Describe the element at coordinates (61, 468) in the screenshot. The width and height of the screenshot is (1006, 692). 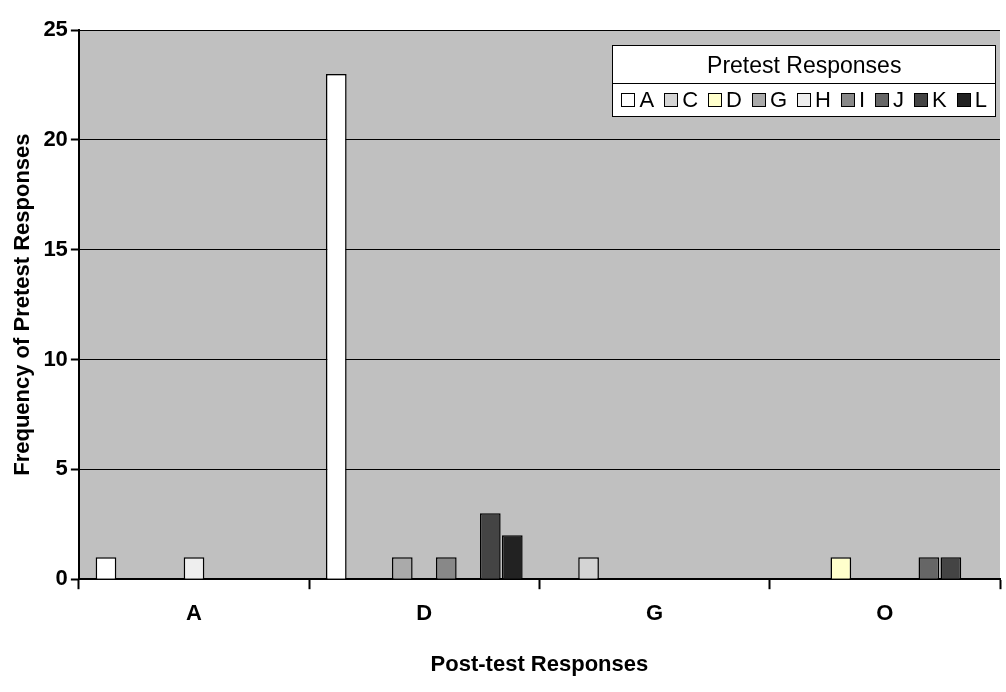
I see `y-tick-label: 5` at that location.